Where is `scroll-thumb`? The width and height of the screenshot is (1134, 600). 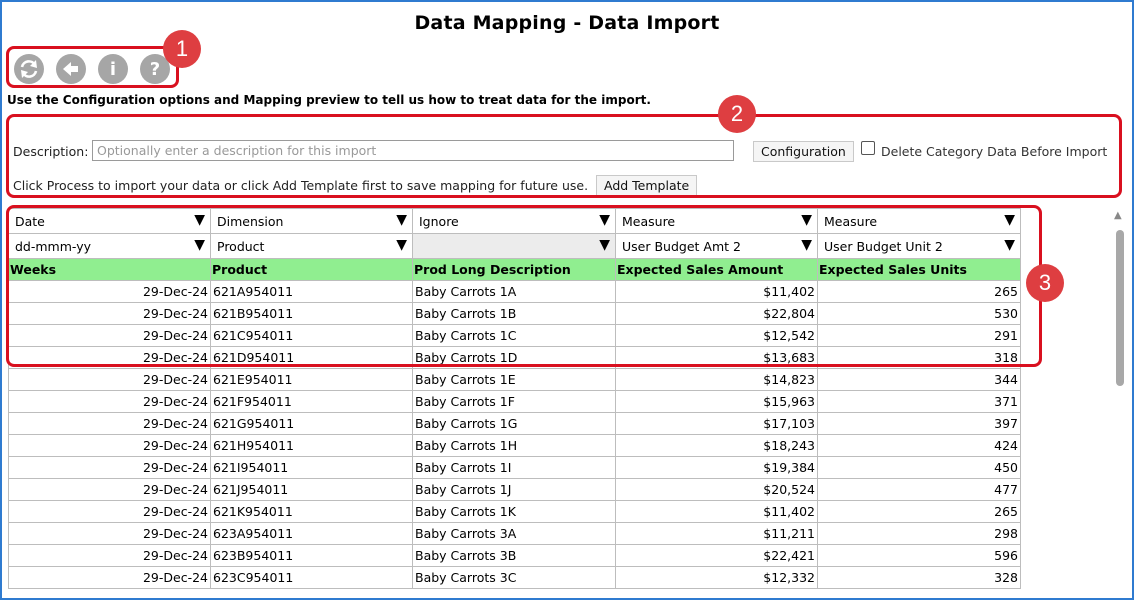
scroll-thumb is located at coordinates (1120, 308).